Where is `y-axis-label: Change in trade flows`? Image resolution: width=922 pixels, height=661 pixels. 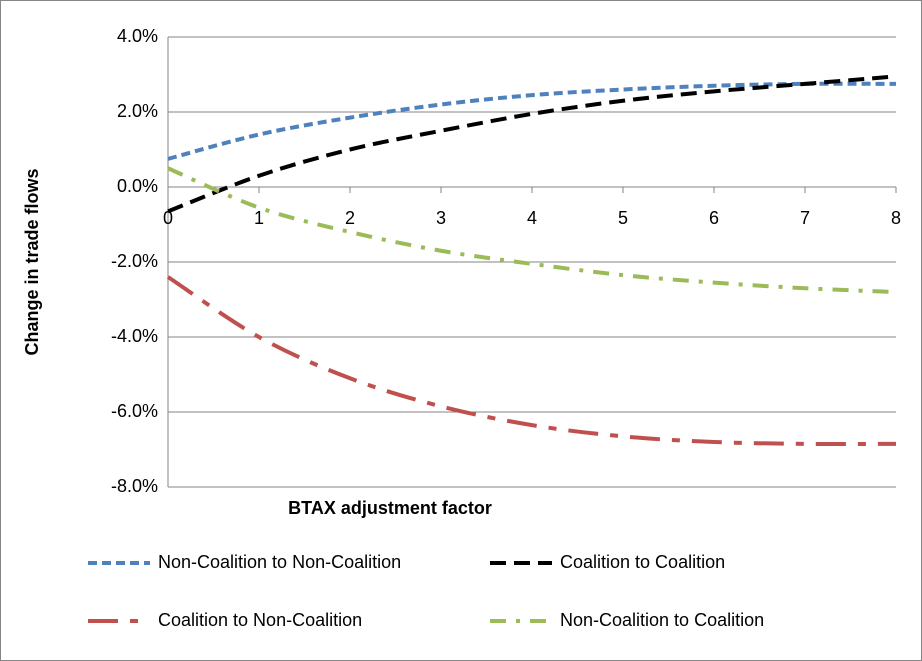 y-axis-label: Change in trade flows is located at coordinates (32, 261).